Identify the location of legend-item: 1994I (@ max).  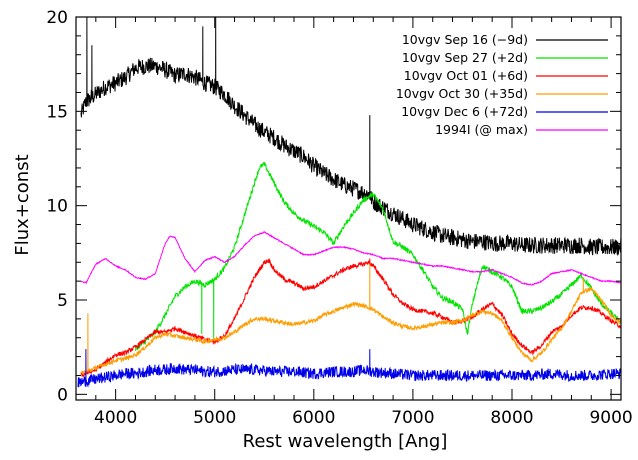
(521, 129).